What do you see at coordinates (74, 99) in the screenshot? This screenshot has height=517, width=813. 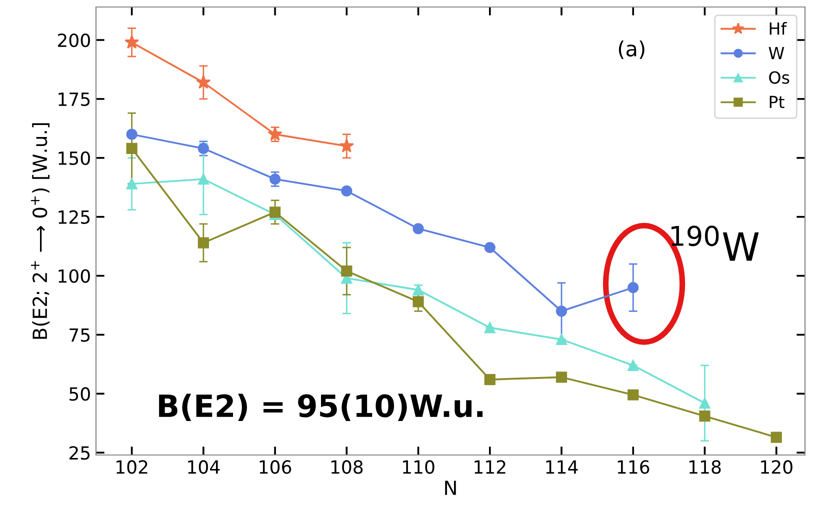 I see `y-tick-label: 175` at bounding box center [74, 99].